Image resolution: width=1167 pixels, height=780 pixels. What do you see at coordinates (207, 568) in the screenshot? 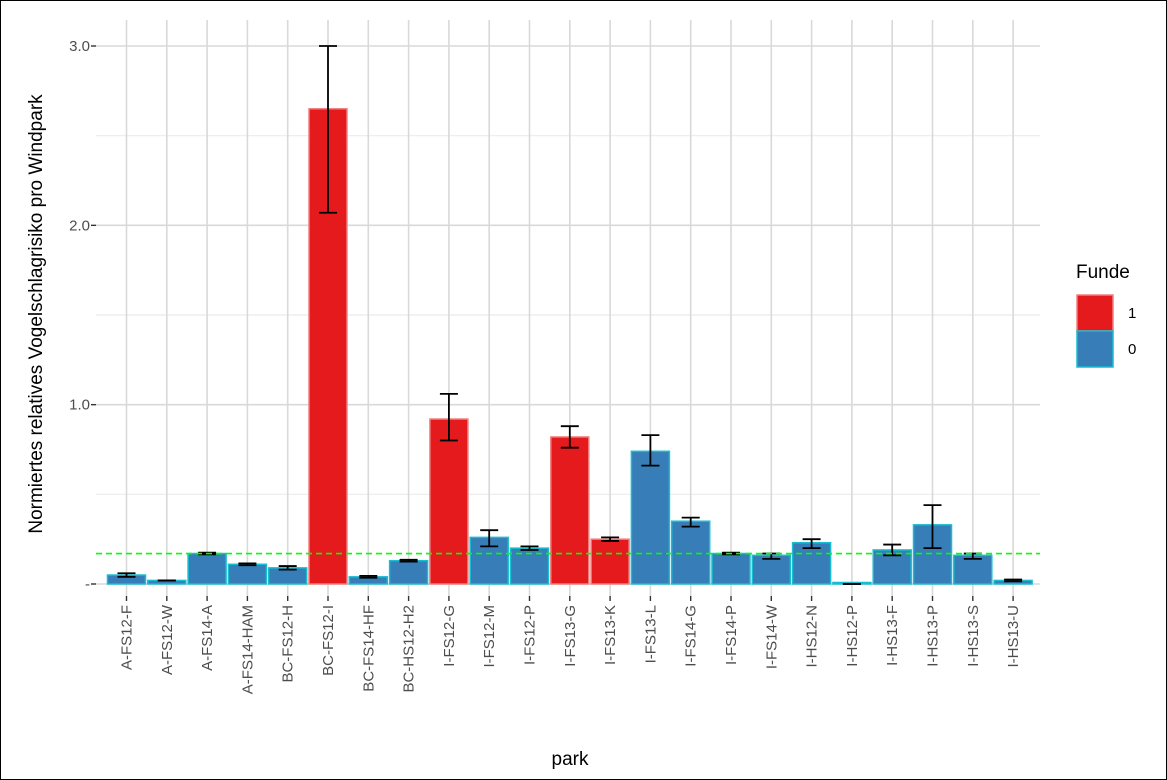
I see `bar-A-FS14-A` at bounding box center [207, 568].